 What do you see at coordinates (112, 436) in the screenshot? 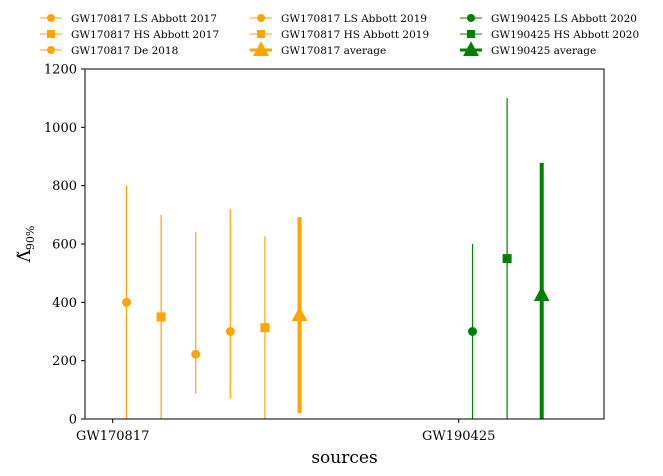
I see `x-tick-label: GW170817` at bounding box center [112, 436].